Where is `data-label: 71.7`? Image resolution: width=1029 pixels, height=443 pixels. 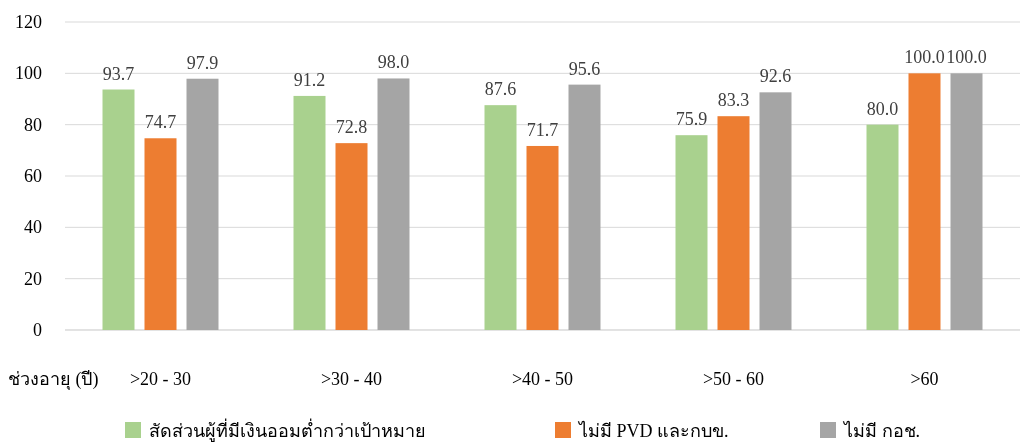 data-label: 71.7 is located at coordinates (542, 129).